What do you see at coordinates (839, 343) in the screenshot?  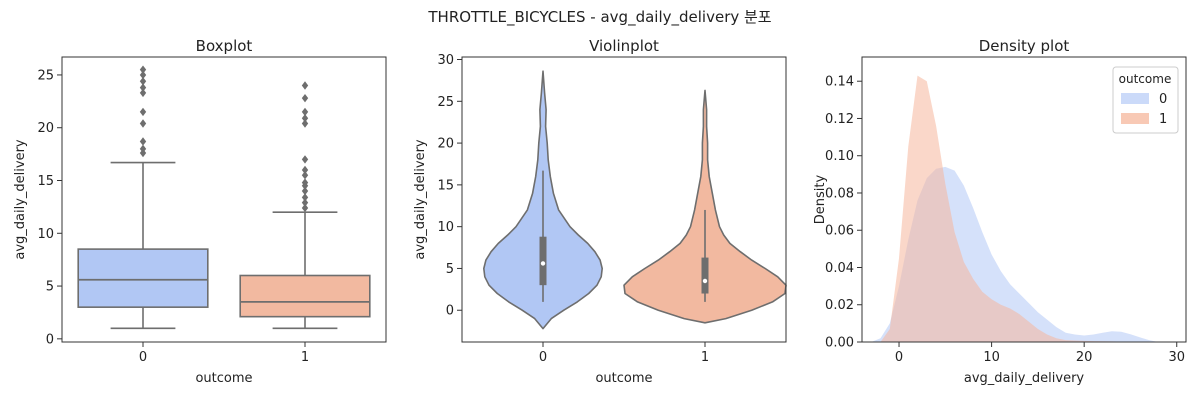 I see `y-tick-label: 0.00` at bounding box center [839, 343].